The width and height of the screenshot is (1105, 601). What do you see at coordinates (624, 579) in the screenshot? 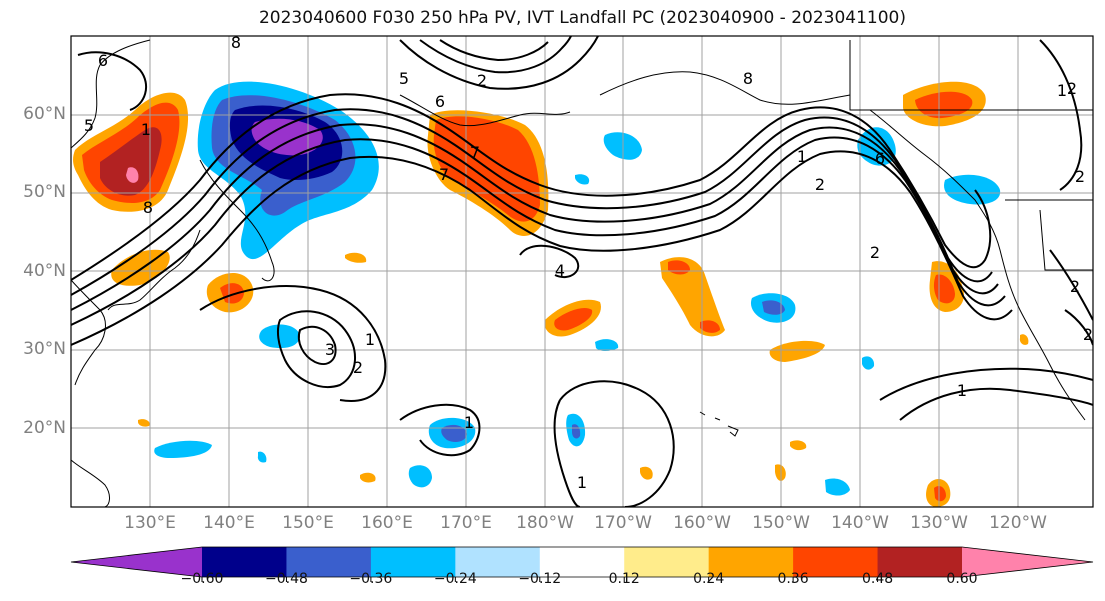
I see `colorbar-tick-label: 0.12` at bounding box center [624, 579].